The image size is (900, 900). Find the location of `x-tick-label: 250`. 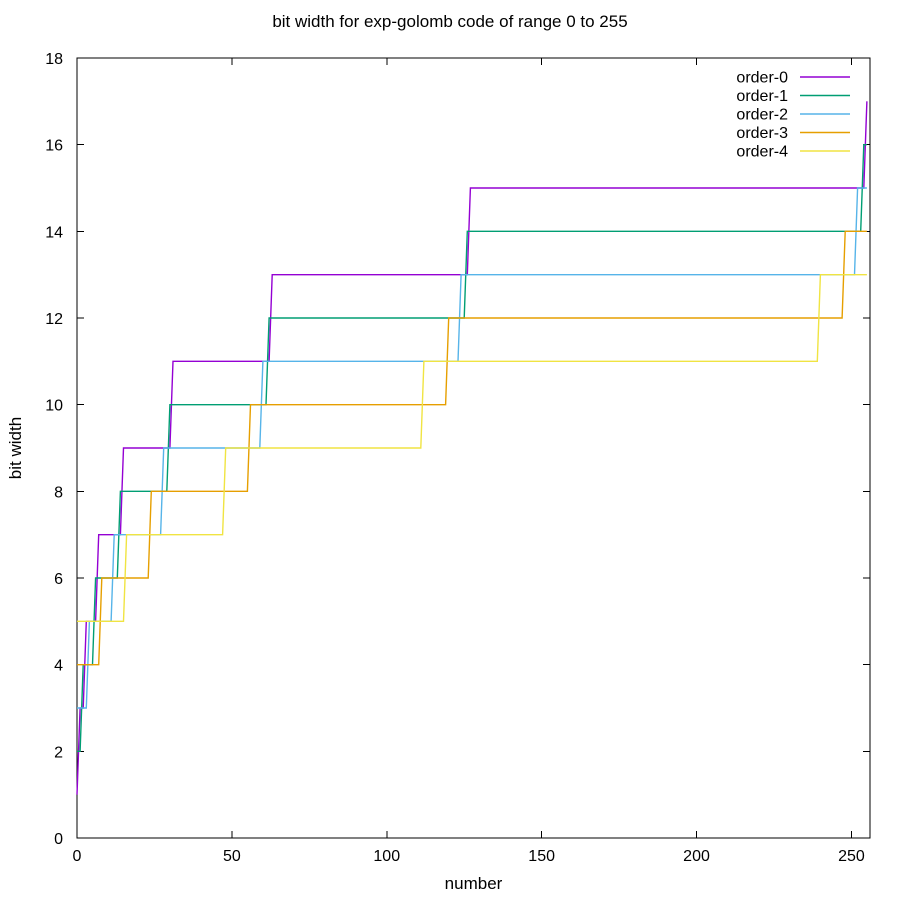

x-tick-label: 250 is located at coordinates (851, 856).